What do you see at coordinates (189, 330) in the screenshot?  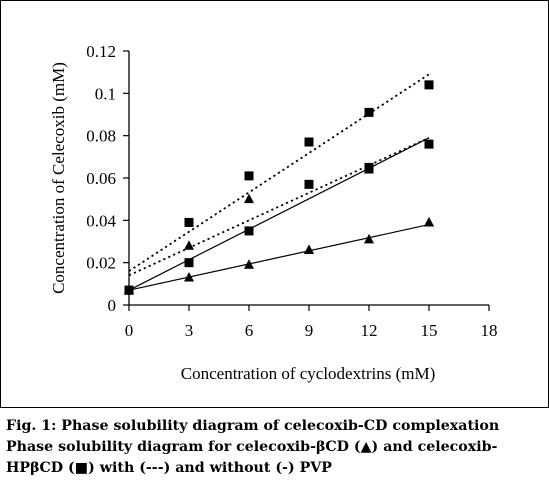 I see `x-tick-label: 3` at bounding box center [189, 330].